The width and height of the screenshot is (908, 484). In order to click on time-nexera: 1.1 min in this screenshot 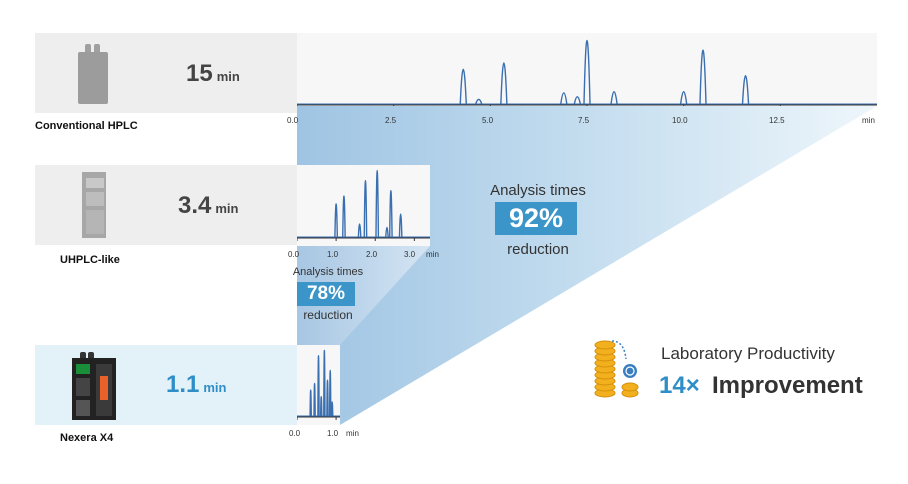, I will do `click(196, 385)`.